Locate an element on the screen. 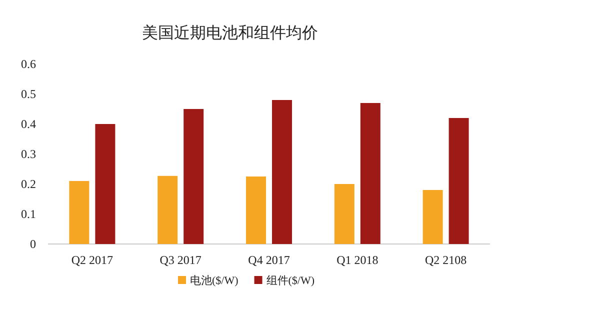 This screenshot has height=335, width=600. x-tick-label: Q2 2108 is located at coordinates (445, 260).